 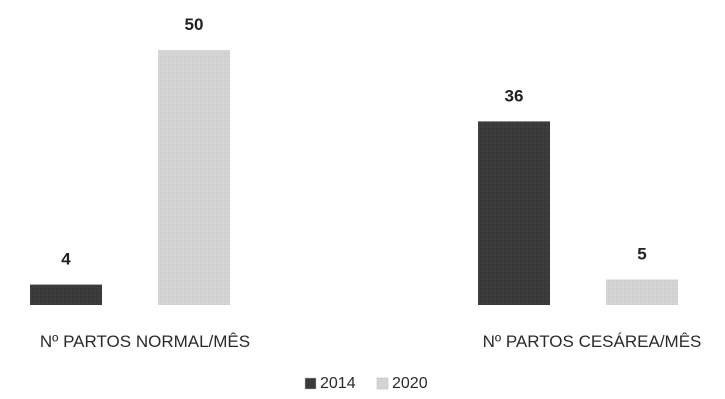 I want to click on category-label: Nº PARTOS NORMAL/MÊS, so click(x=145, y=341).